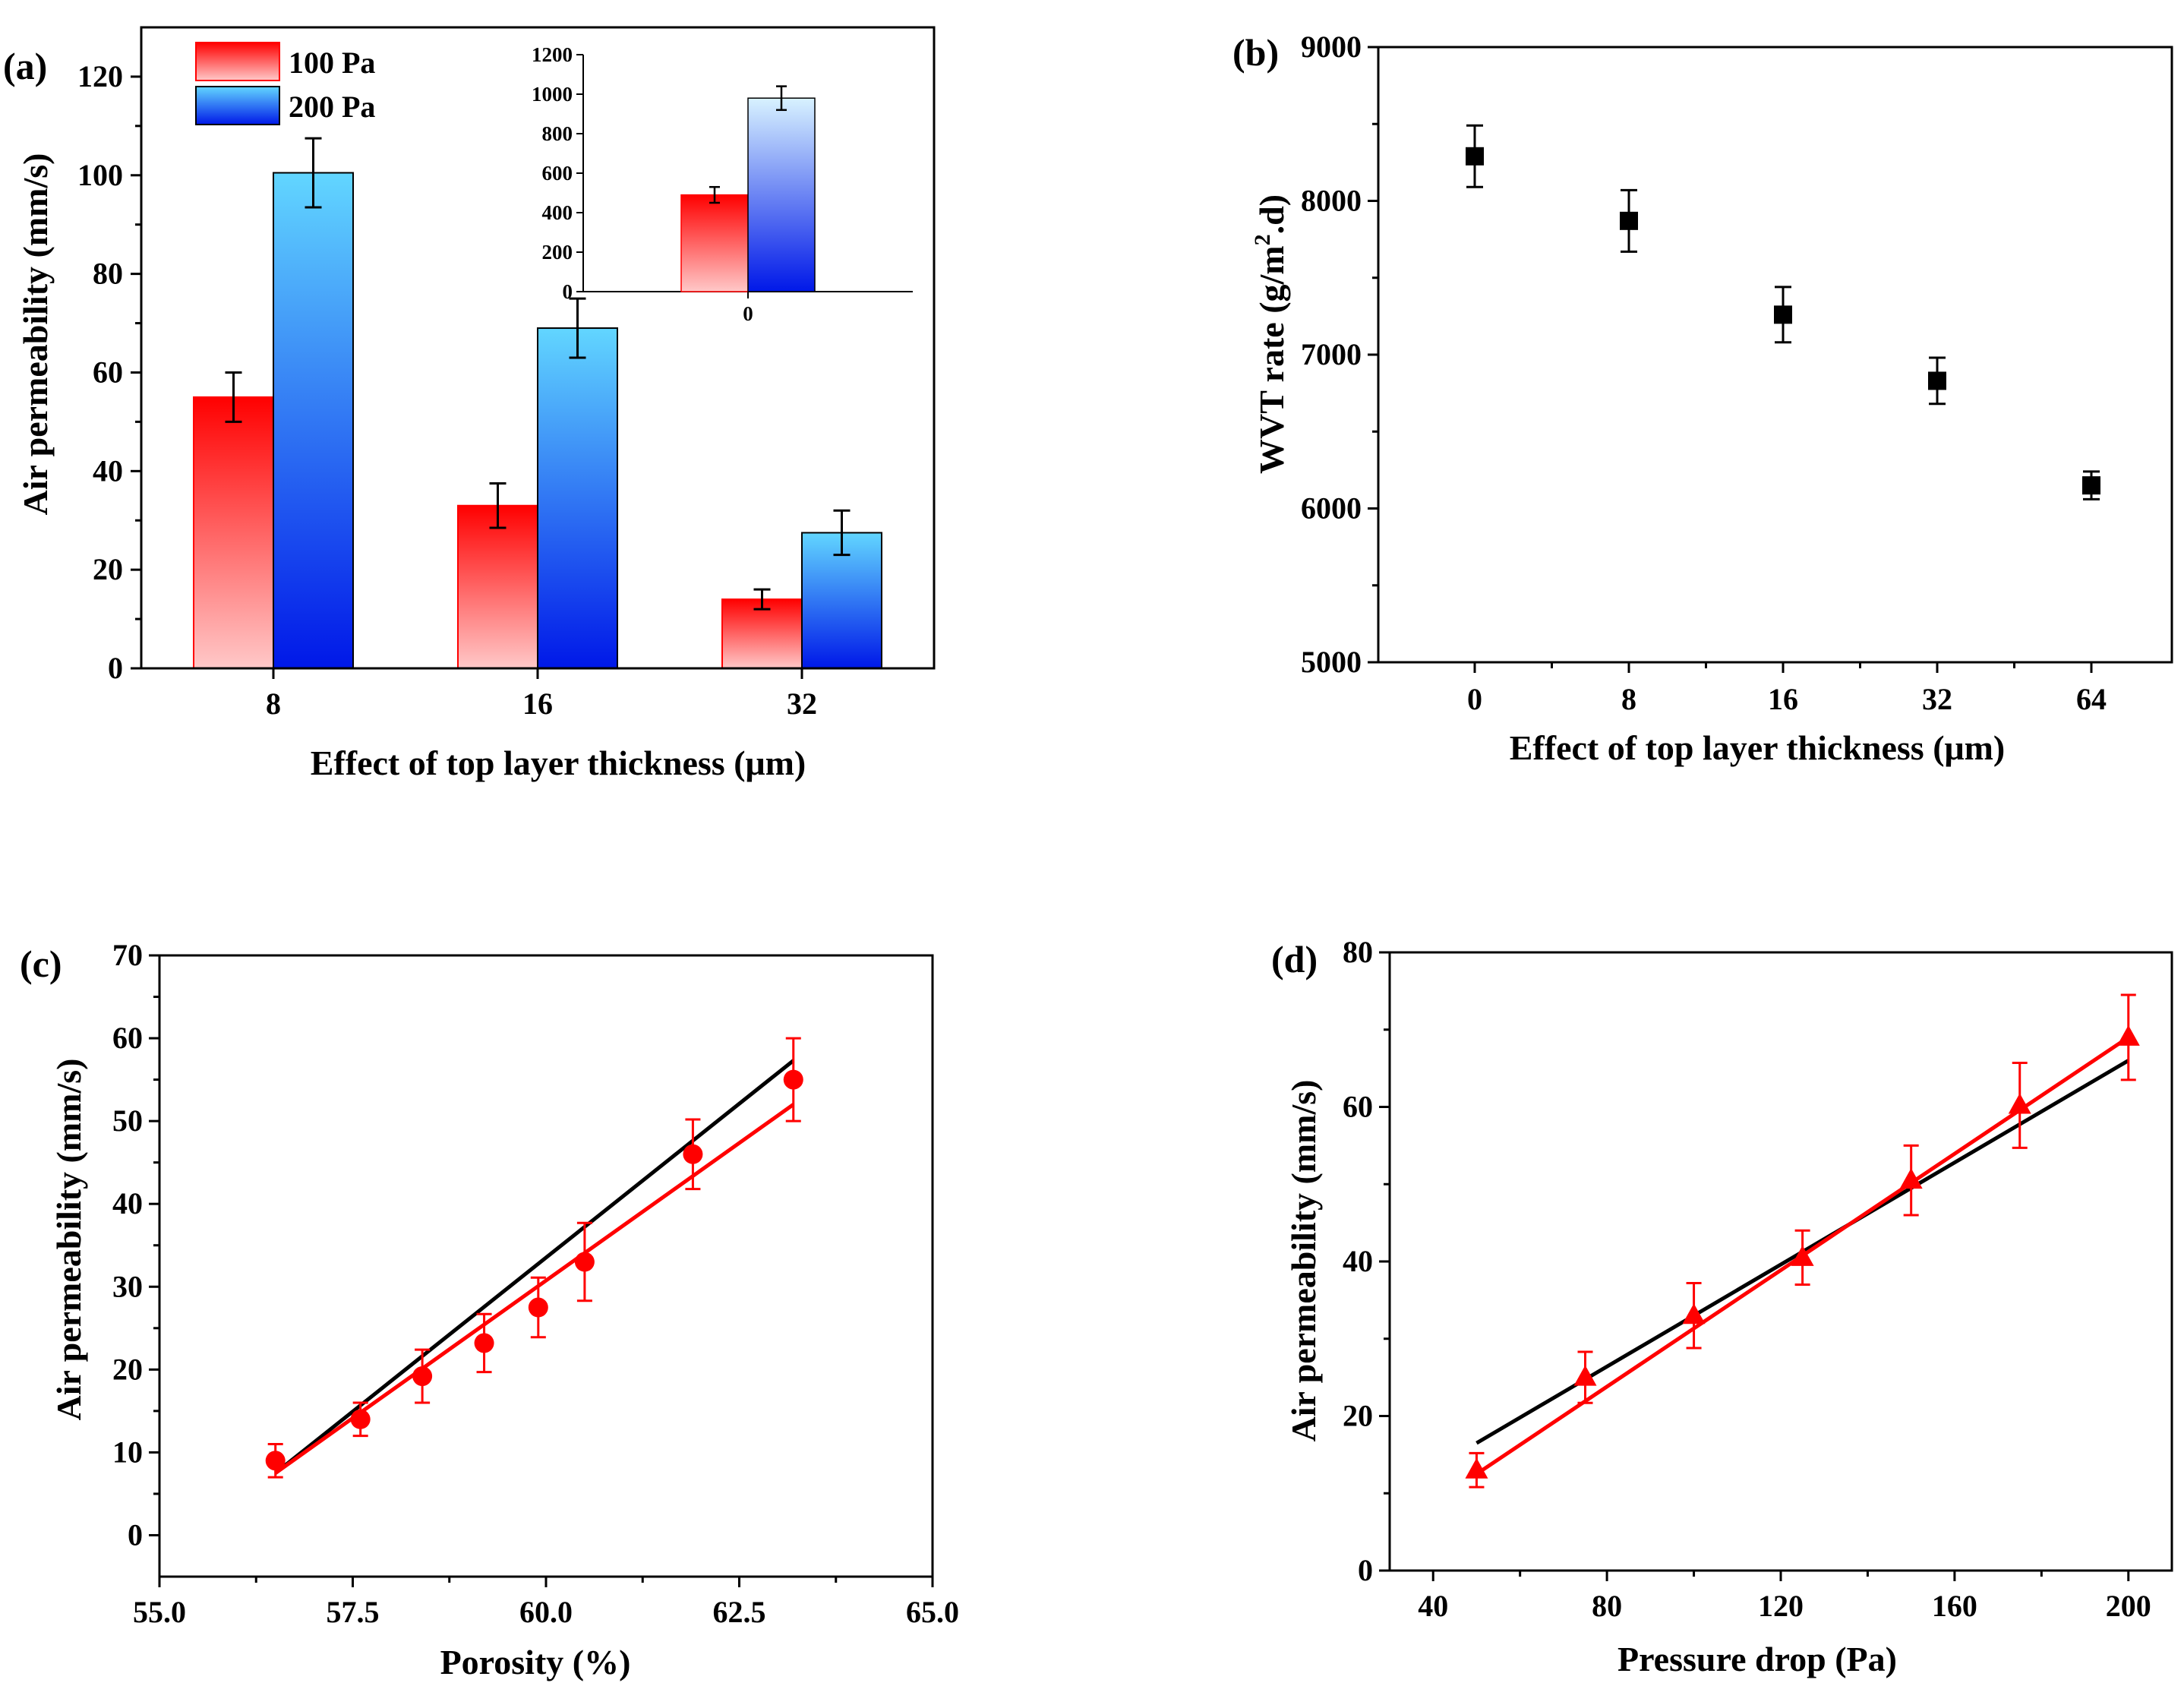  Describe the element at coordinates (332, 63) in the screenshot. I see `legend-label-100-pa: 100 Pa` at that location.